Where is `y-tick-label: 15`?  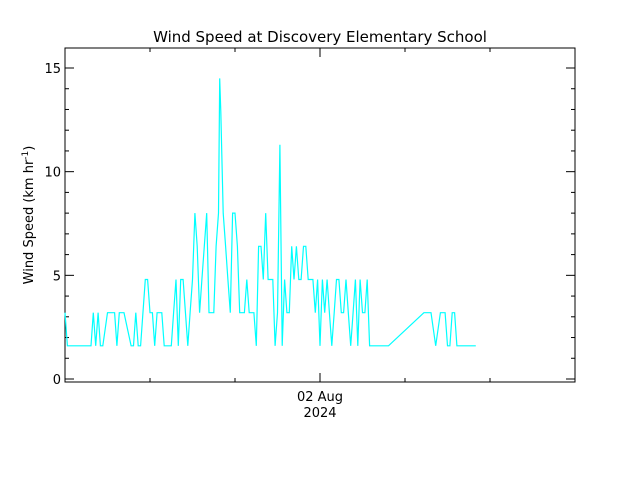
y-tick-label: 15 is located at coordinates (52, 69).